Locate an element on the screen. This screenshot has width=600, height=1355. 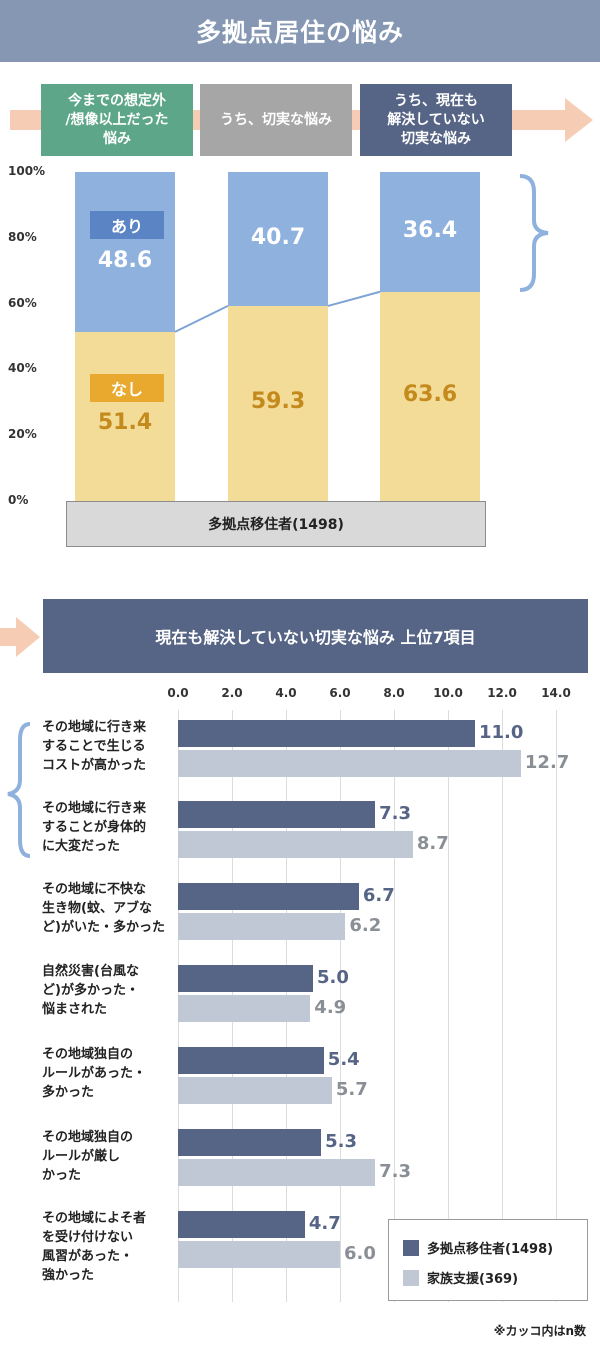
value-label-ari: 48.6 is located at coordinates (125, 260).